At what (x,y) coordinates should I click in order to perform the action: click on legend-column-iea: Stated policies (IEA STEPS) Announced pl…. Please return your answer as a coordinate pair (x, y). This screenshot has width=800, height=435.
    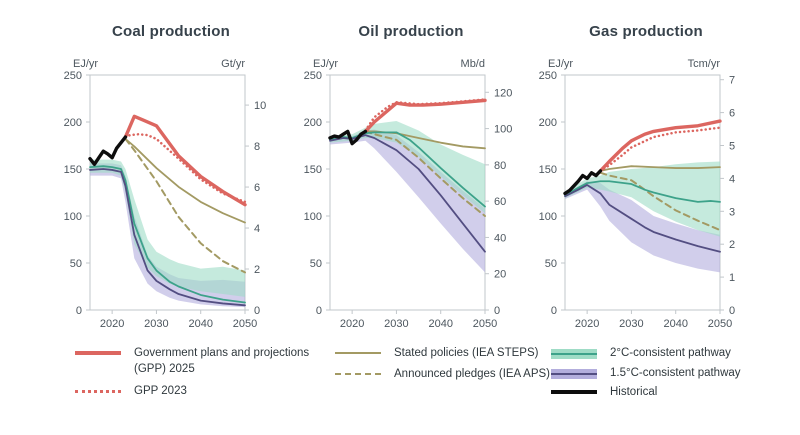
    Looking at the image, I should click on (450, 366).